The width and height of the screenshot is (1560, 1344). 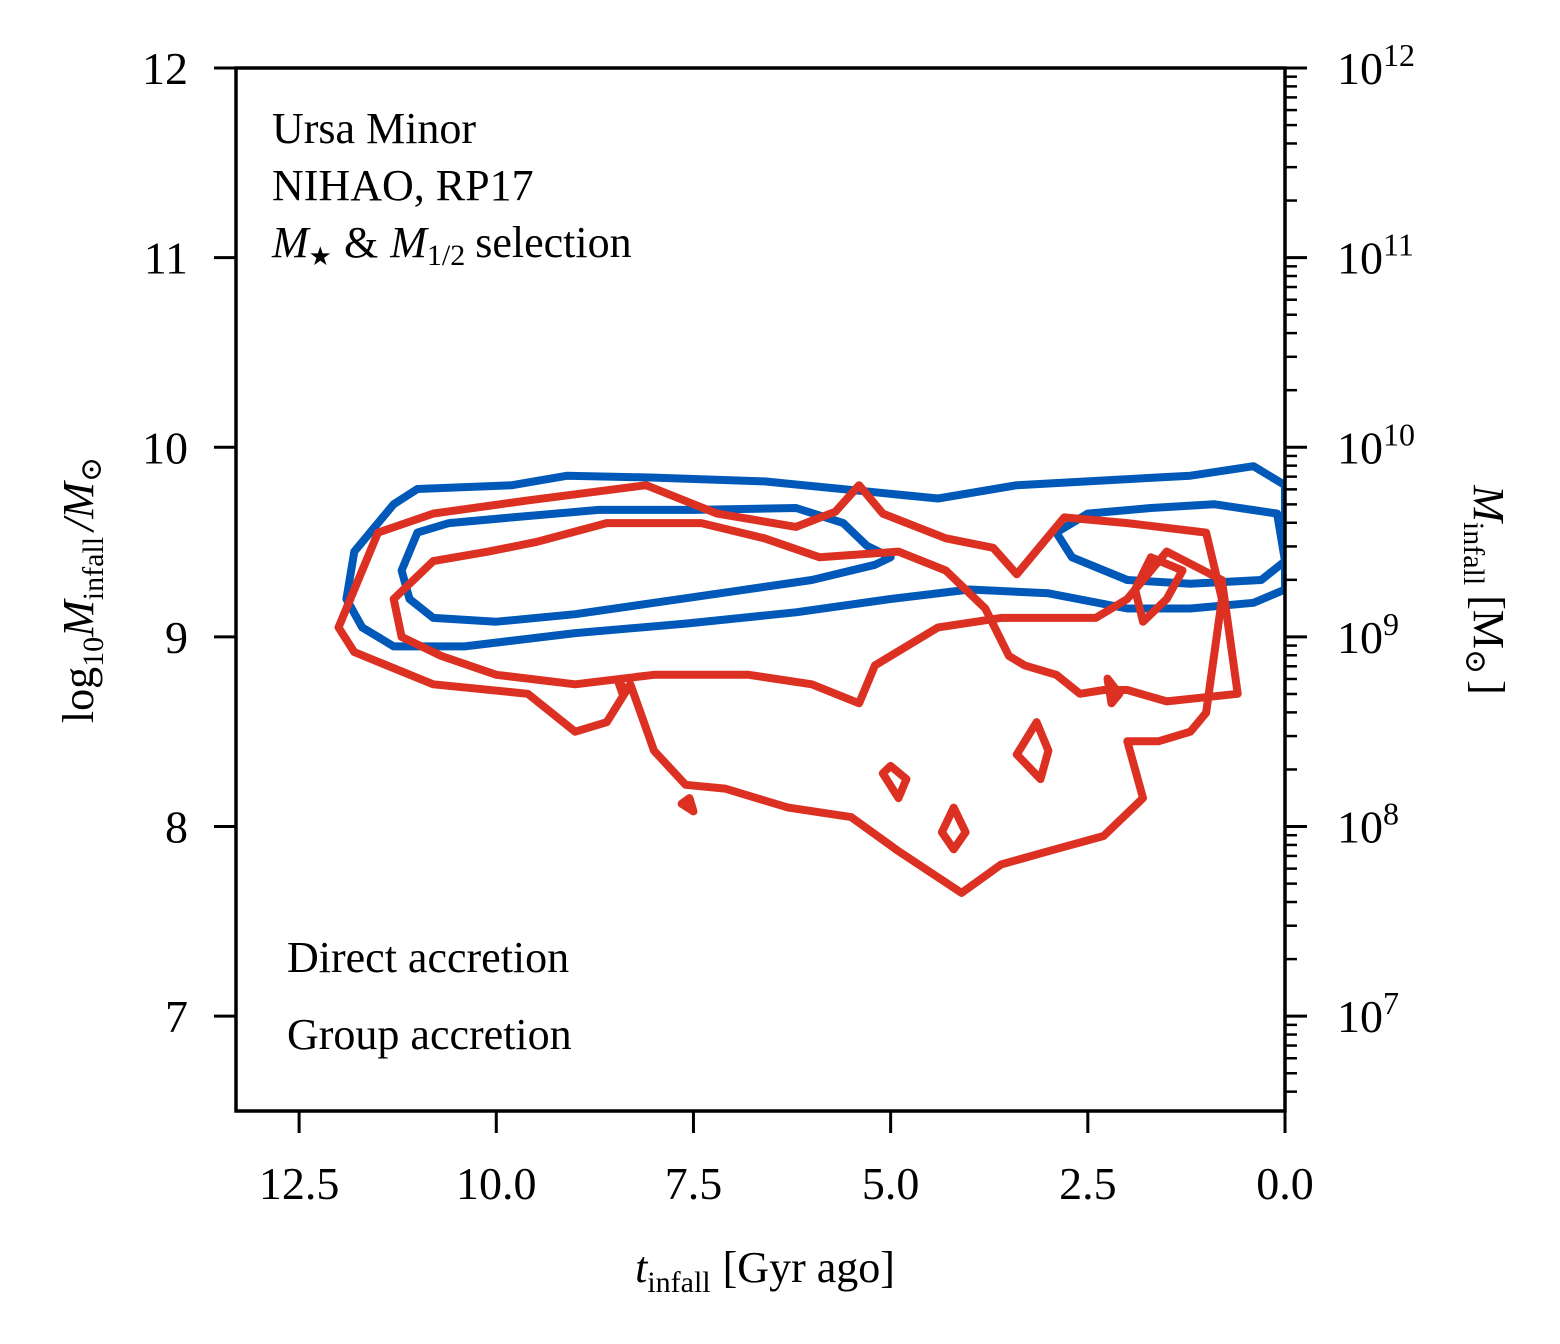 I want to click on y2-axis-label-rest: [M, so click(x=1488, y=622).